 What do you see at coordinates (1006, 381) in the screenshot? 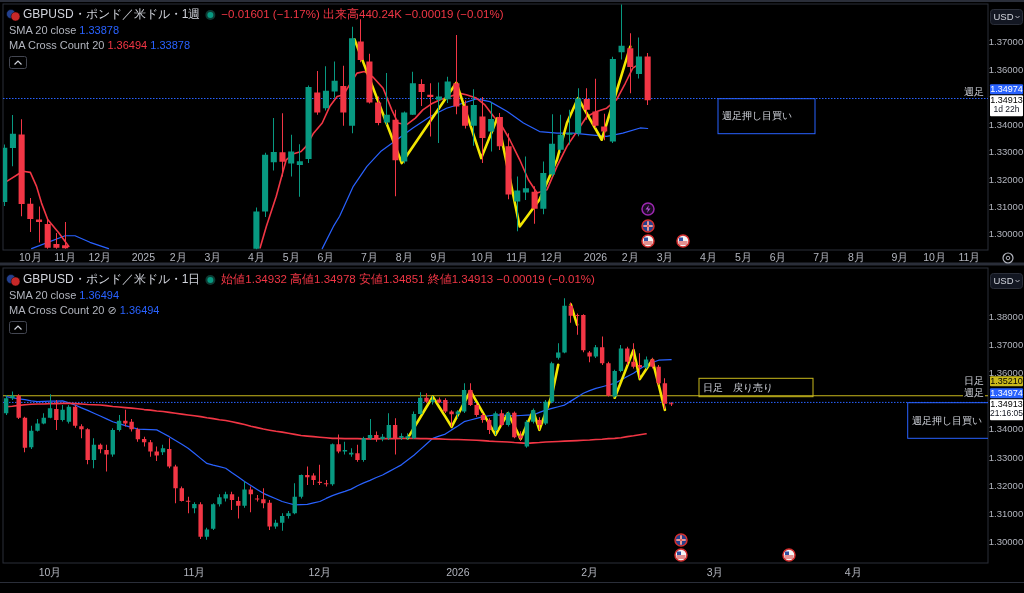
I see `text: 1.35210` at bounding box center [1006, 381].